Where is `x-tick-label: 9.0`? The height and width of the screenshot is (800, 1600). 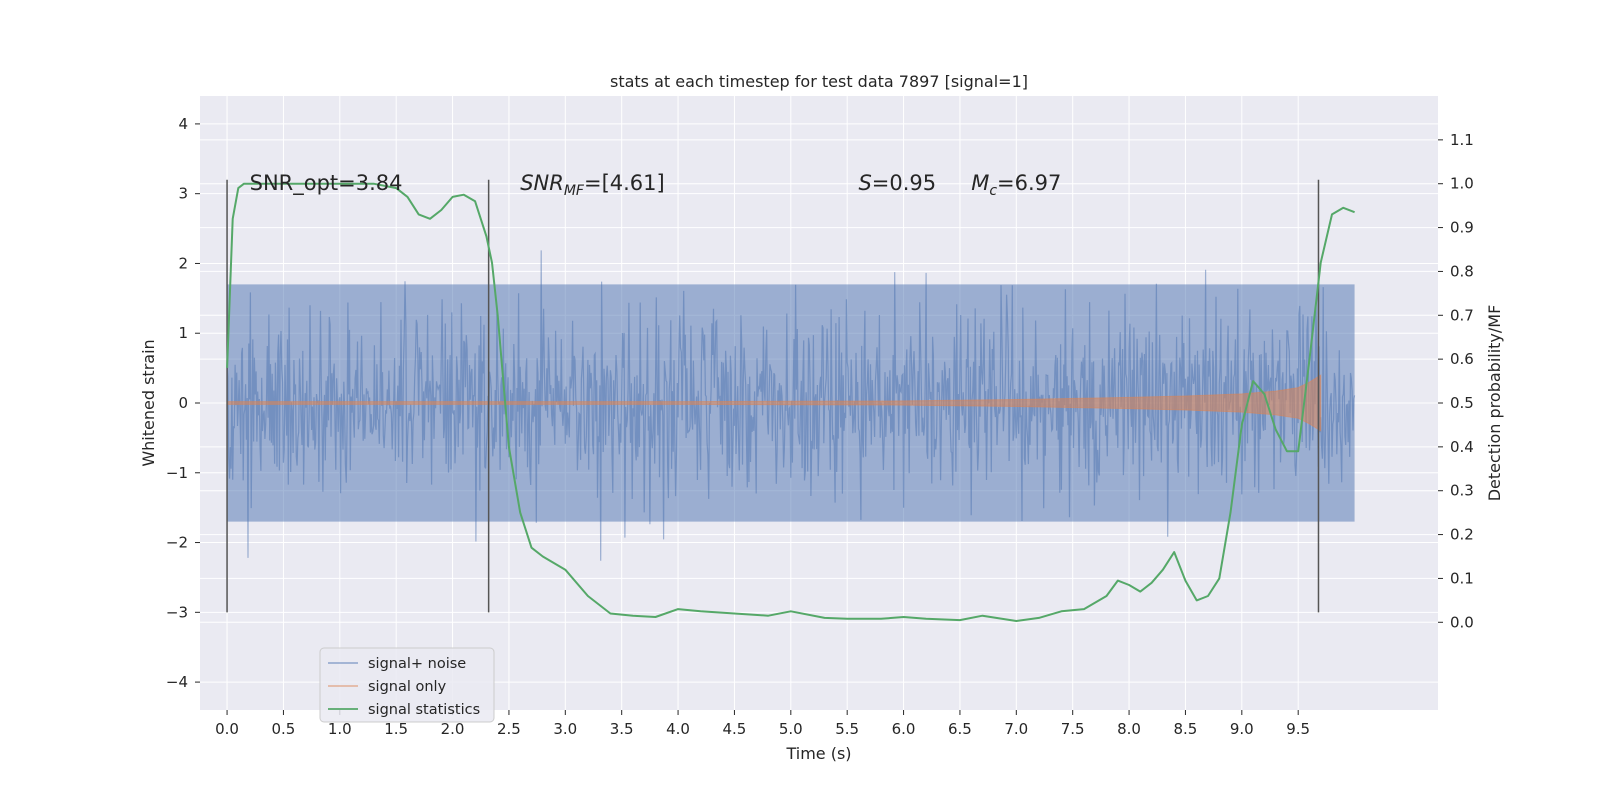 x-tick-label: 9.0 is located at coordinates (1242, 729).